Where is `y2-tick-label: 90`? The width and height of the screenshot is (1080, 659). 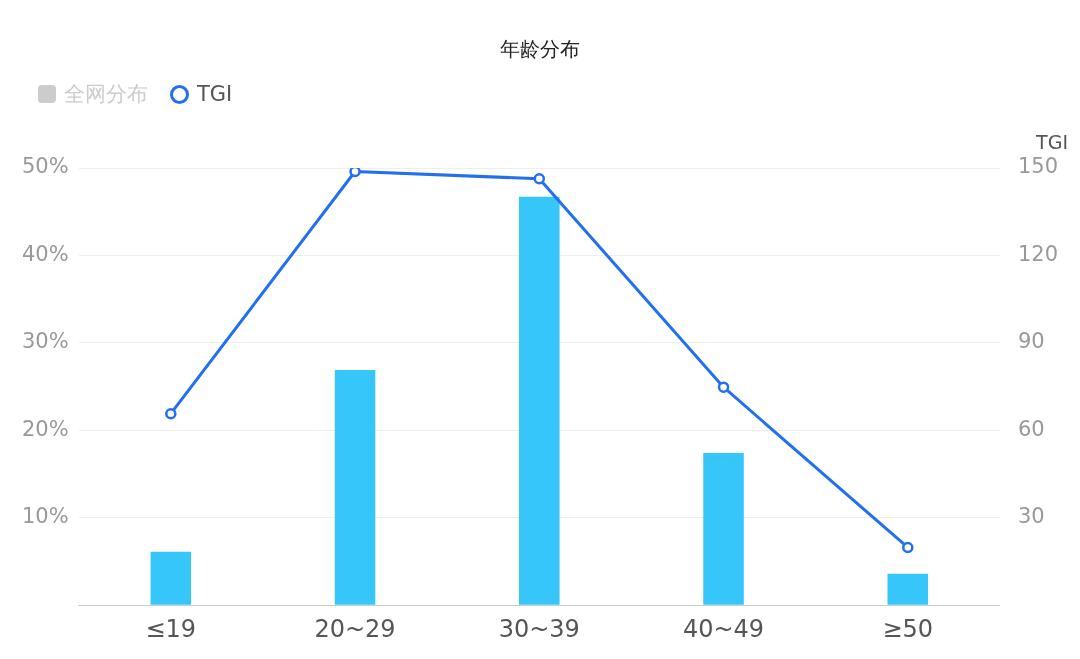 y2-tick-label: 90 is located at coordinates (1031, 341).